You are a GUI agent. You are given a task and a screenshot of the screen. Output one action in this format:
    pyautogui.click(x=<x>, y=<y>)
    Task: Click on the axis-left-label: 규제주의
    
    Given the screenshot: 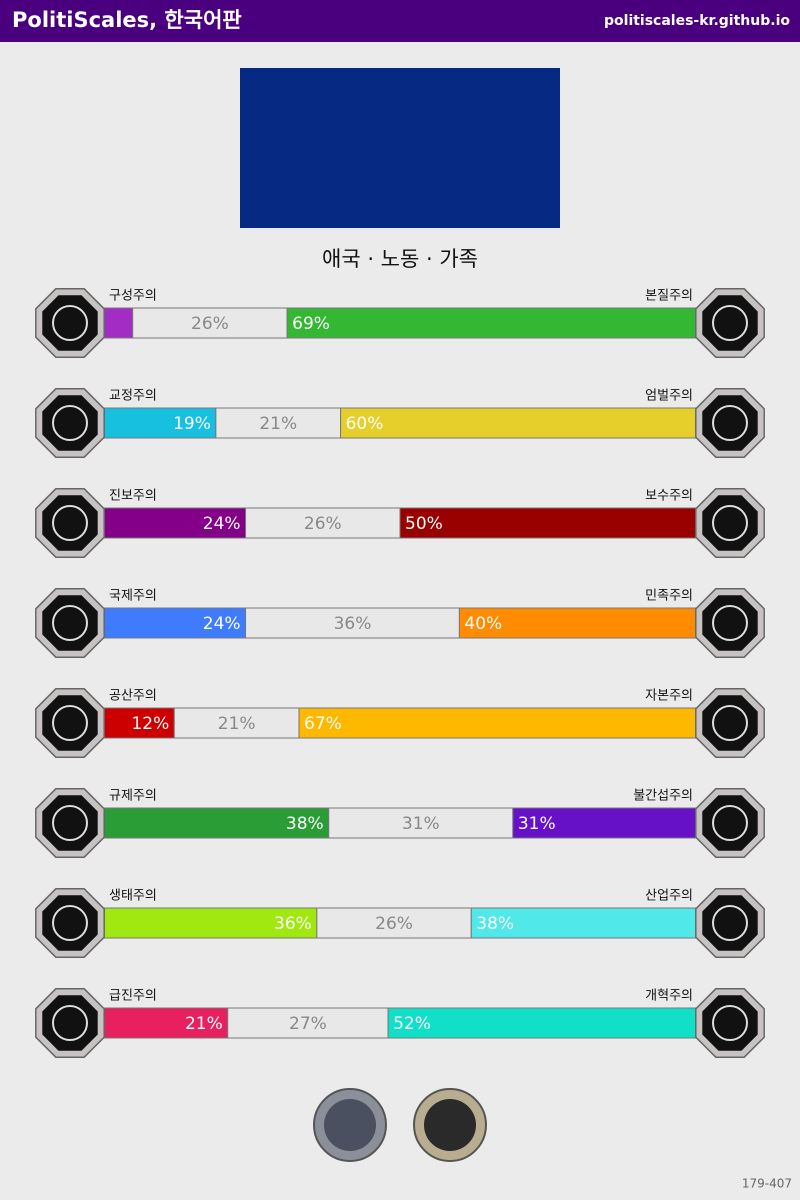 What is the action you would take?
    pyautogui.click(x=133, y=796)
    